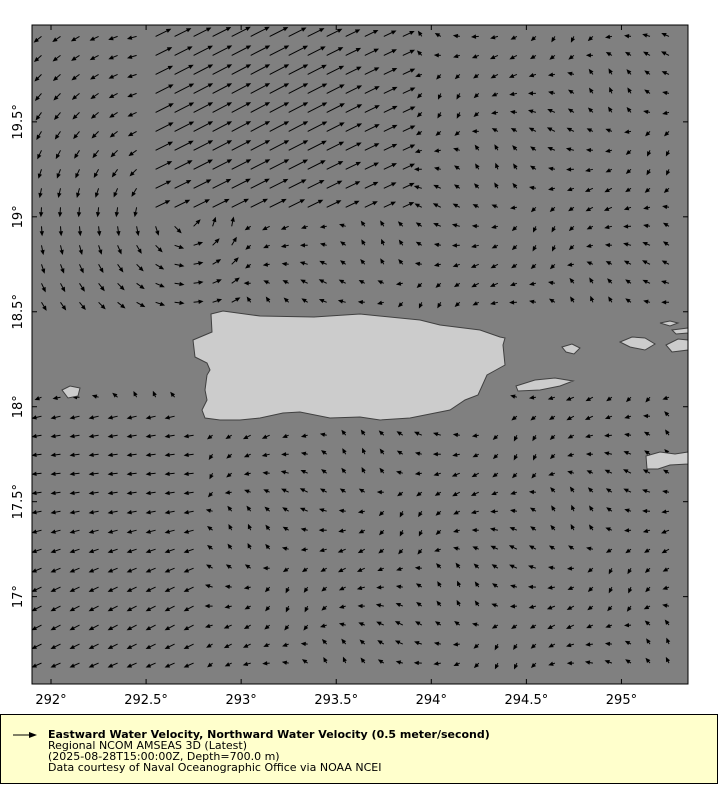 The width and height of the screenshot is (720, 800). I want to click on vieques, so click(545, 384).